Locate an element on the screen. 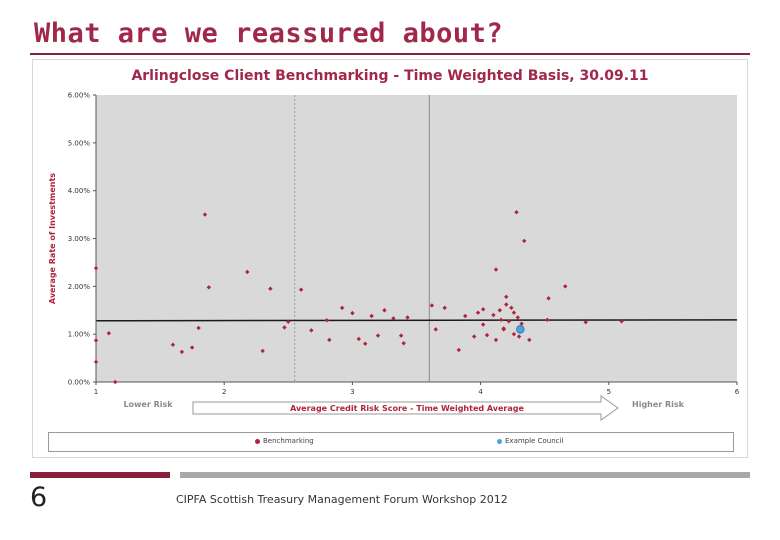  x-tick-label: 2 is located at coordinates (224, 392).